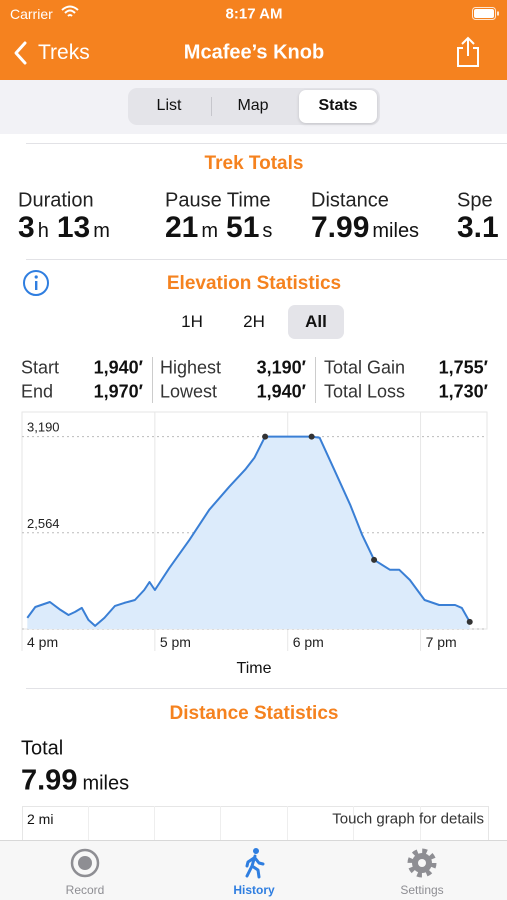  Describe the element at coordinates (441, 642) in the screenshot. I see `x-tick-label: 7 pm` at that location.